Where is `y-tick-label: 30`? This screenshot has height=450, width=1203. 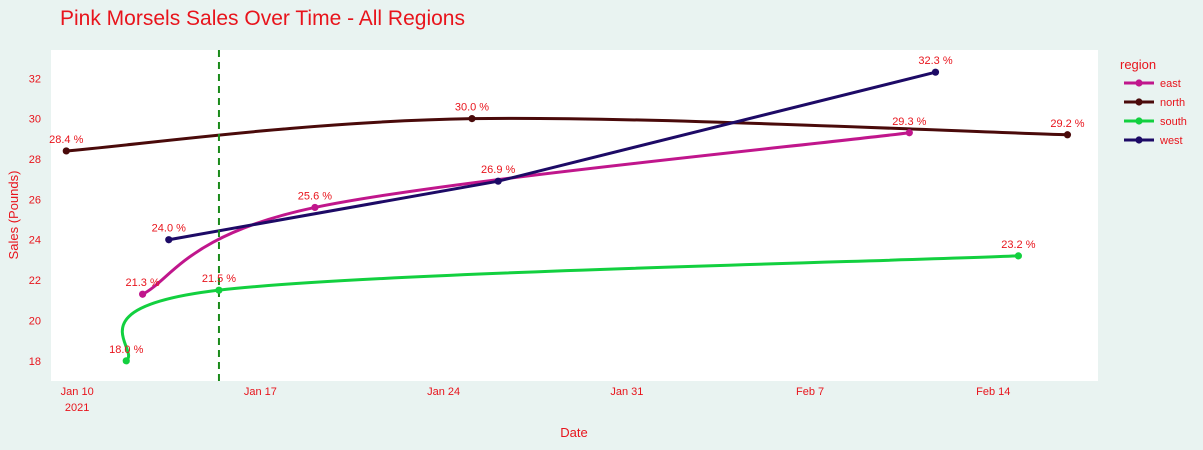 y-tick-label: 30 is located at coordinates (35, 120).